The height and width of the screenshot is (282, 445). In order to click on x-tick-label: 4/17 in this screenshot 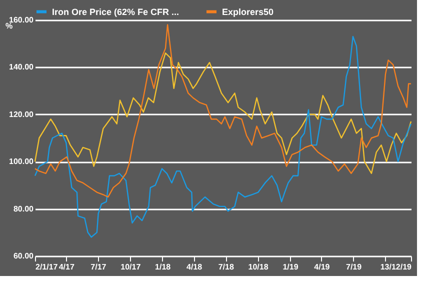, I will do `click(66, 267)`.